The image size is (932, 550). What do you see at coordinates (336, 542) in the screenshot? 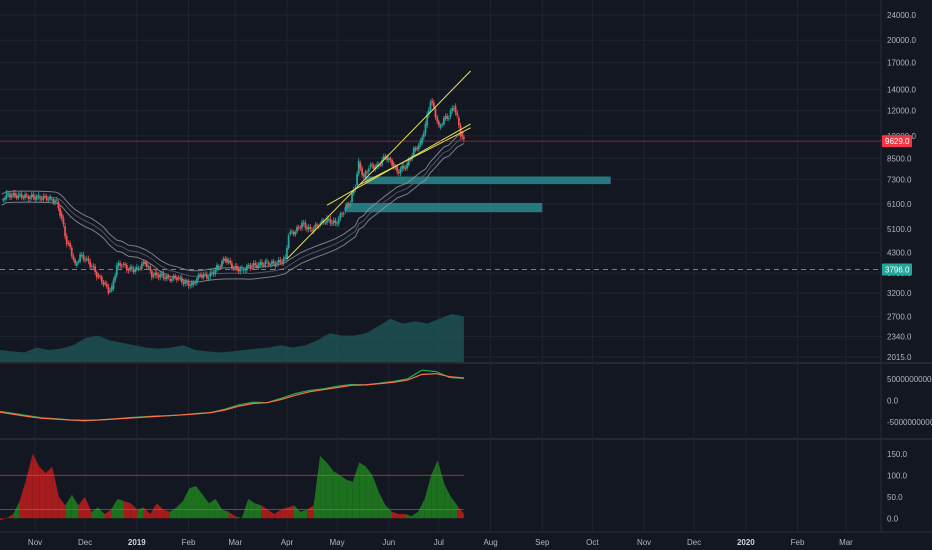
I see `x-tick-label: May` at bounding box center [336, 542].